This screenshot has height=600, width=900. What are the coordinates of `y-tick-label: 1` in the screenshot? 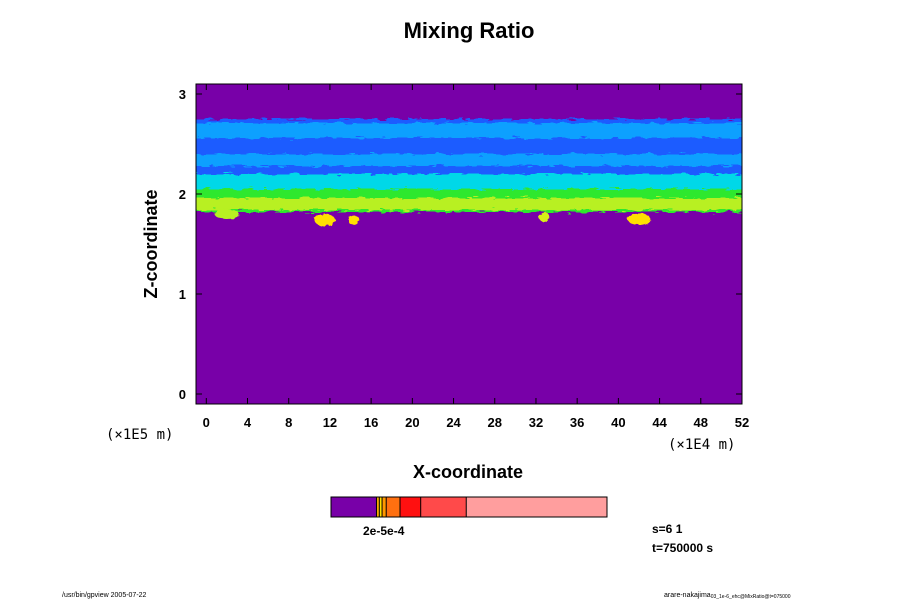 It's located at (182, 294).